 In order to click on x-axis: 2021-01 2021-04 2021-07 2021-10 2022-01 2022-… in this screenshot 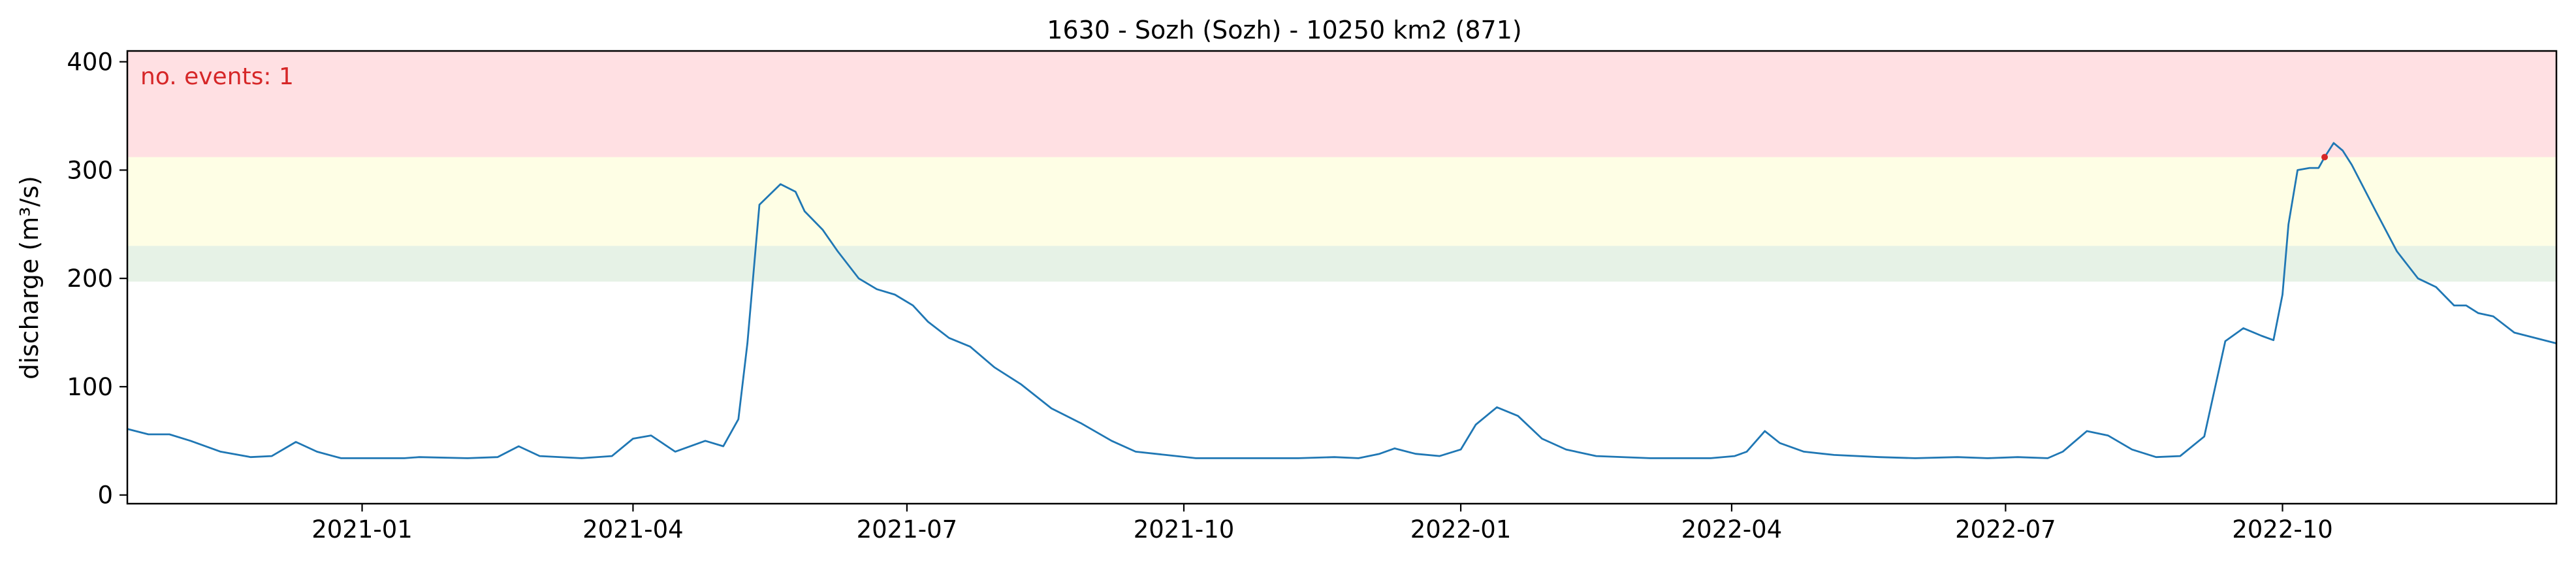, I will do `click(1322, 524)`.